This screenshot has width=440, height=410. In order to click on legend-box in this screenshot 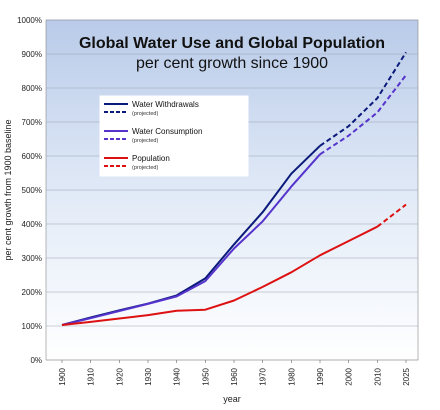, I will do `click(174, 136)`.